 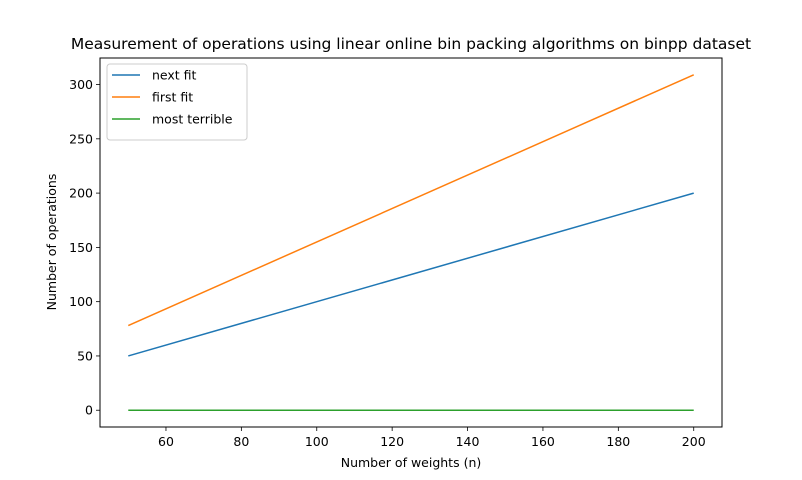 I want to click on y-tick-label: 200, so click(x=81, y=193).